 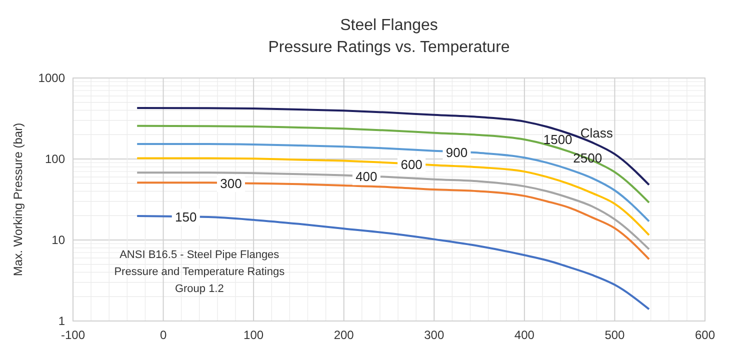 I want to click on x-tick-label: 400, so click(x=524, y=335).